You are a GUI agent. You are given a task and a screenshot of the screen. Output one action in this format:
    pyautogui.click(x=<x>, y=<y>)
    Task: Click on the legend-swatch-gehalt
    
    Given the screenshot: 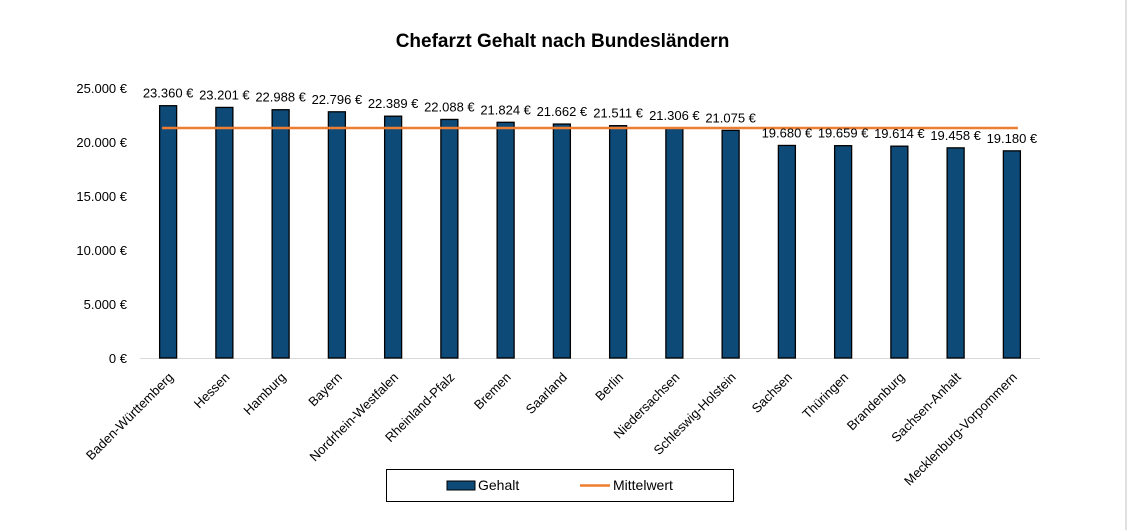 What is the action you would take?
    pyautogui.click(x=461, y=485)
    